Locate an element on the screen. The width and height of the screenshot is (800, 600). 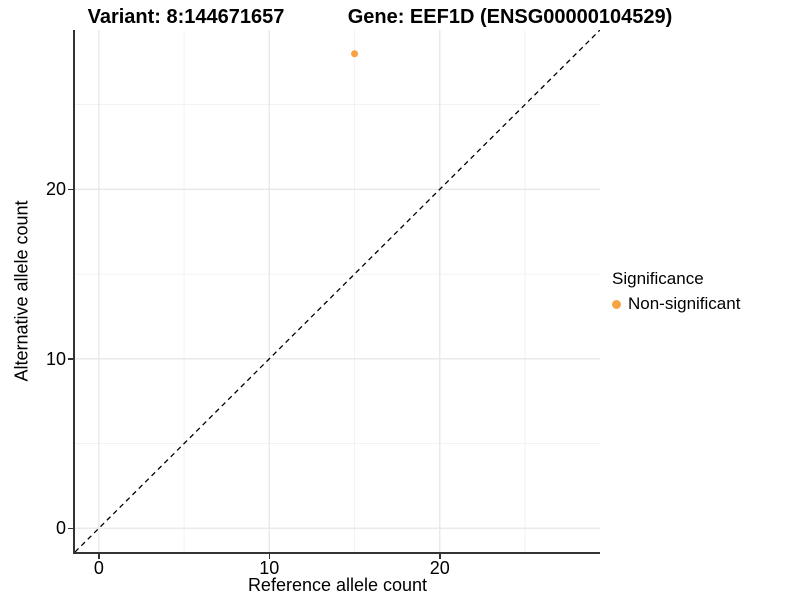
x-axis-line is located at coordinates (336, 553).